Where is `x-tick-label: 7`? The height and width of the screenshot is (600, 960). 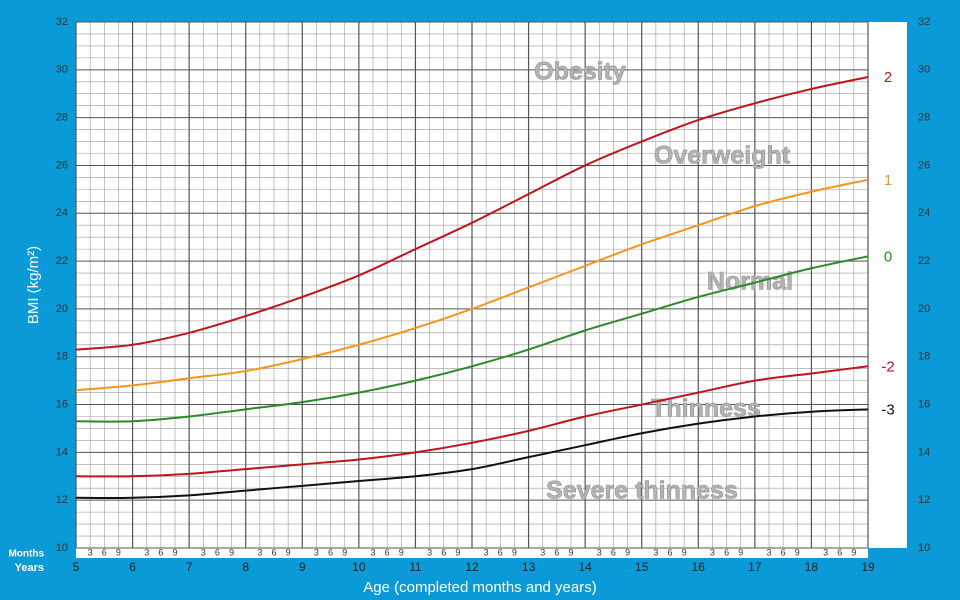
x-tick-label: 7 is located at coordinates (189, 567).